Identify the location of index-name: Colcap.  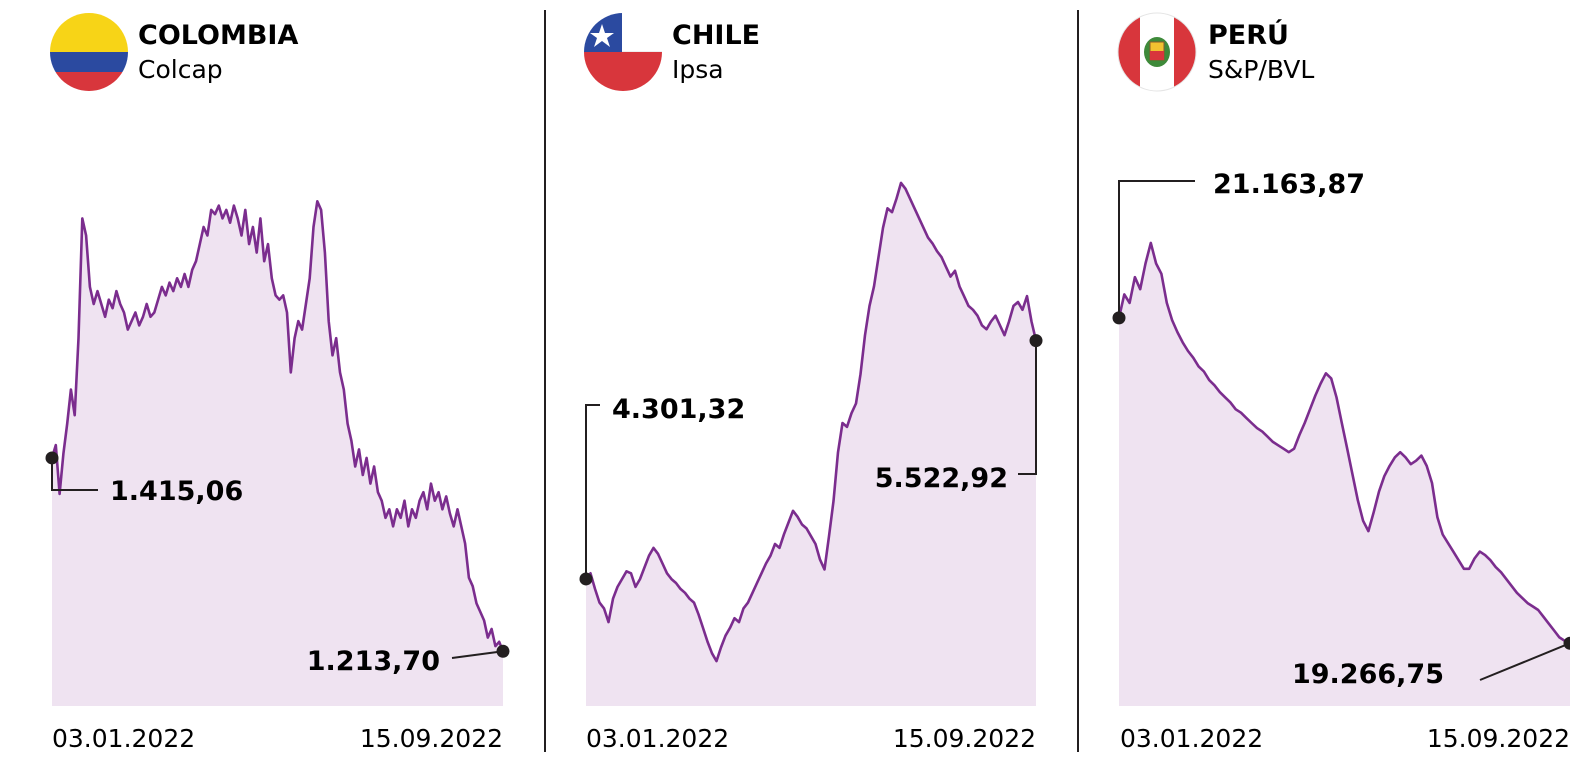
(180, 69).